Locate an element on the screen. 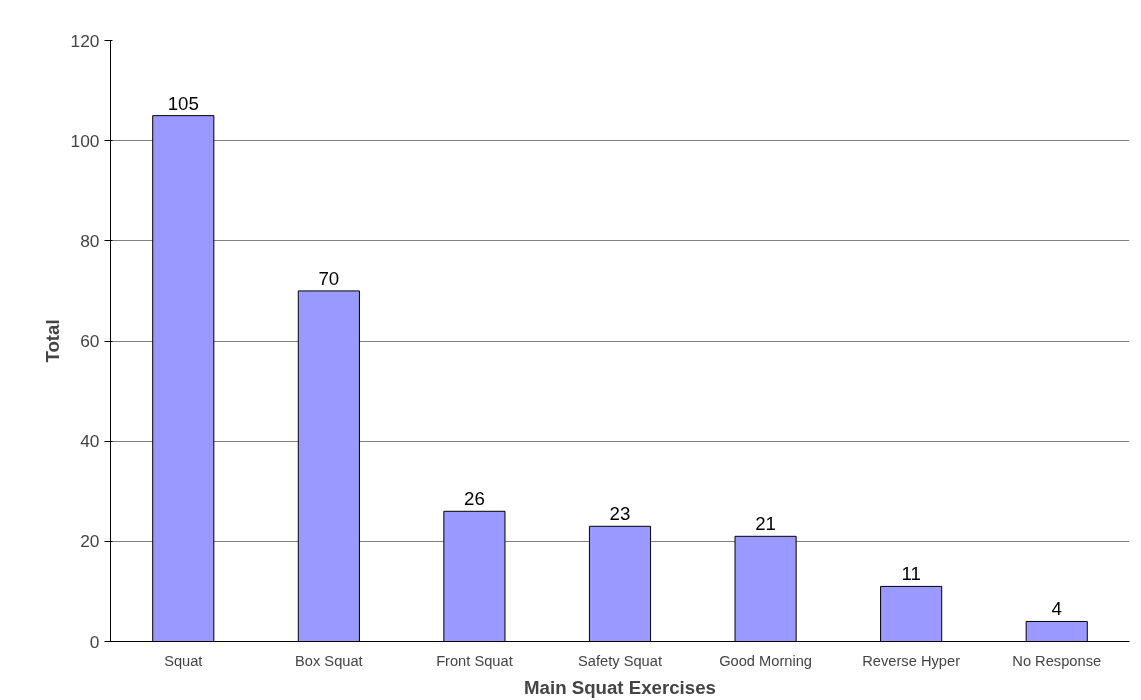  data-label: 4 is located at coordinates (1056, 609).